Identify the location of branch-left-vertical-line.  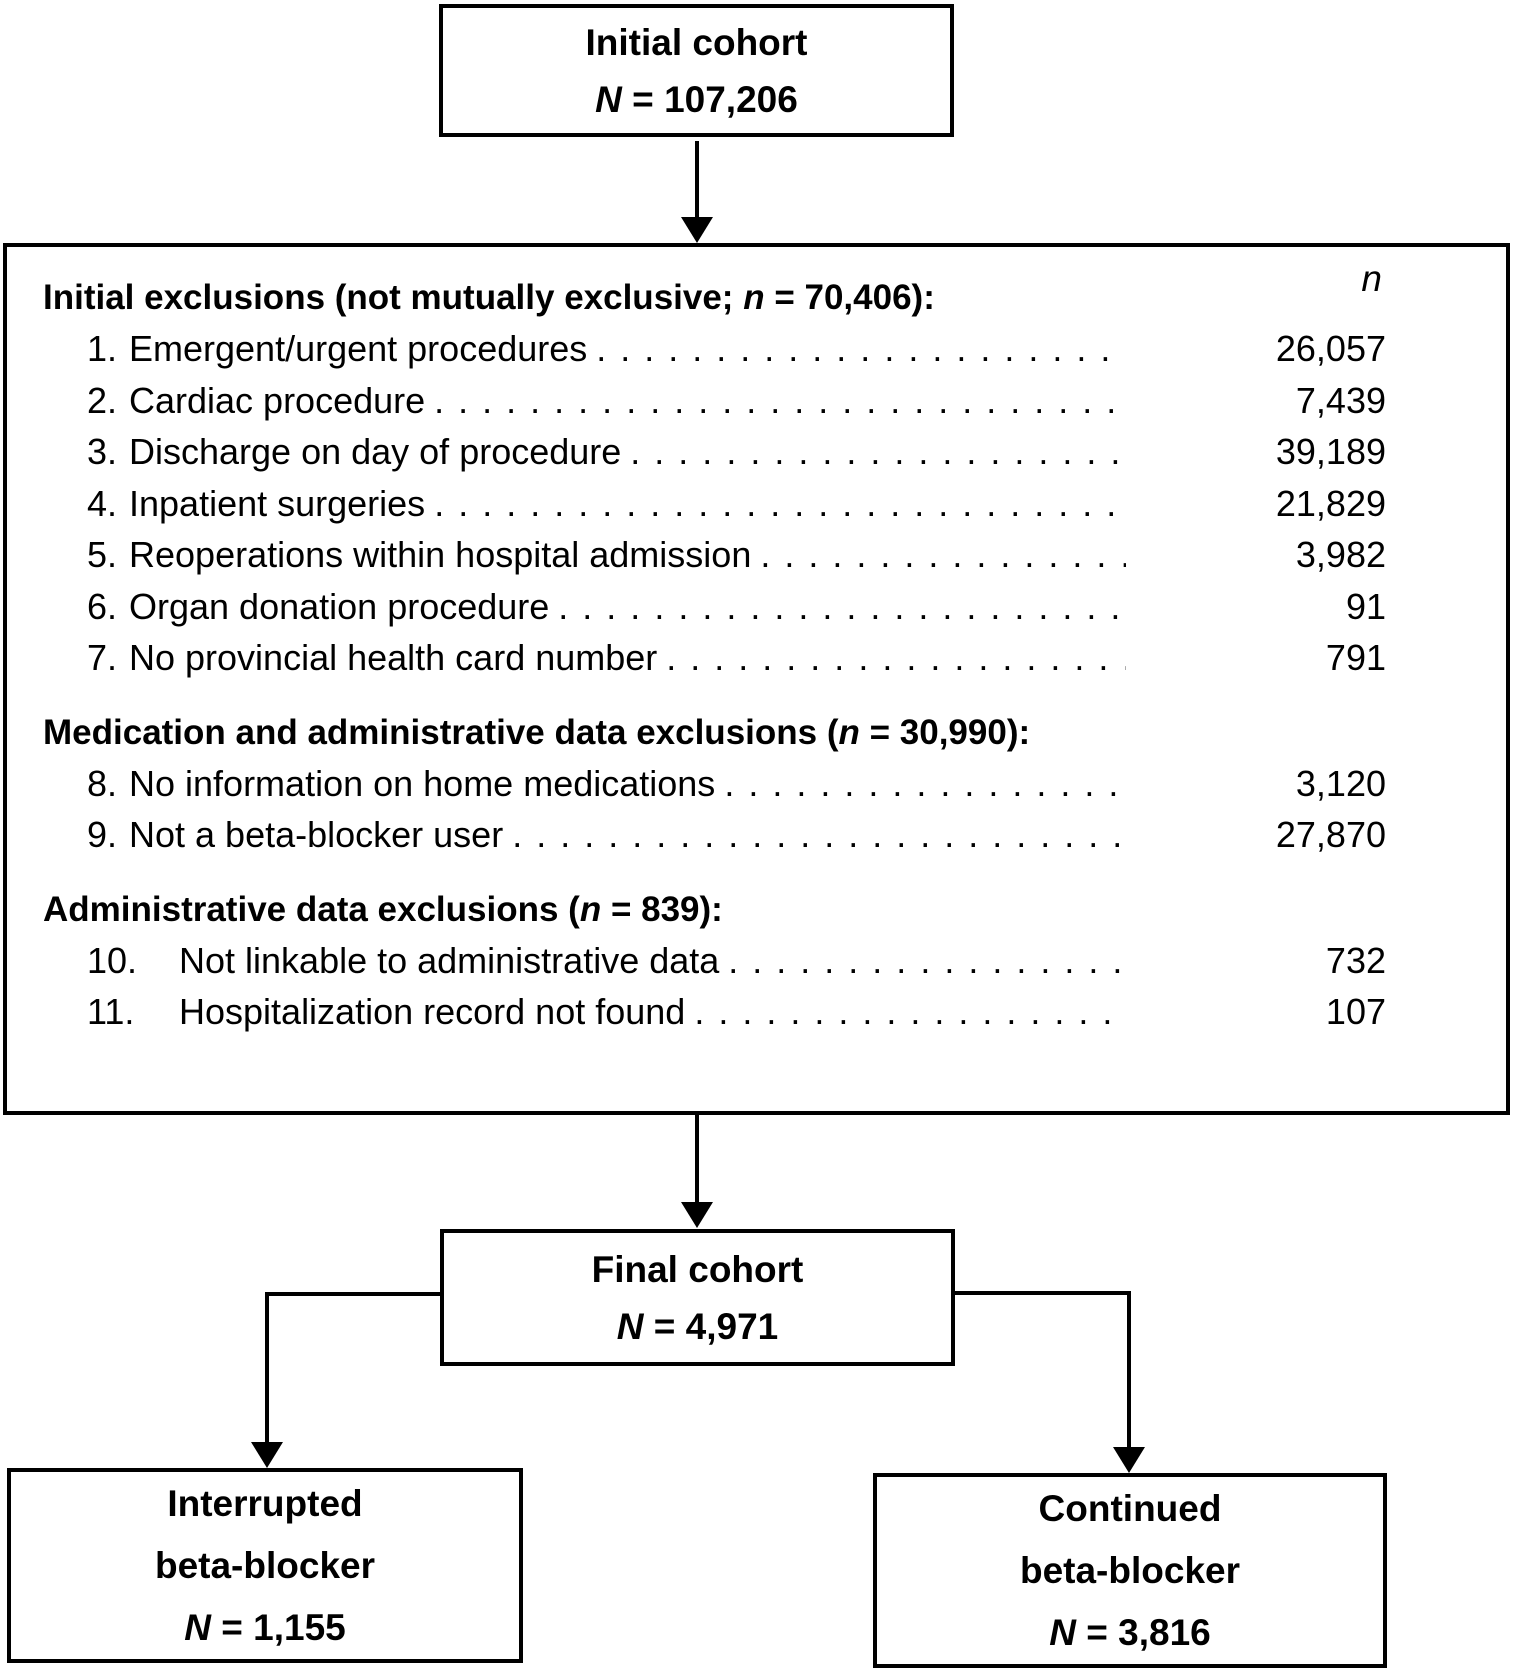
(267, 1368).